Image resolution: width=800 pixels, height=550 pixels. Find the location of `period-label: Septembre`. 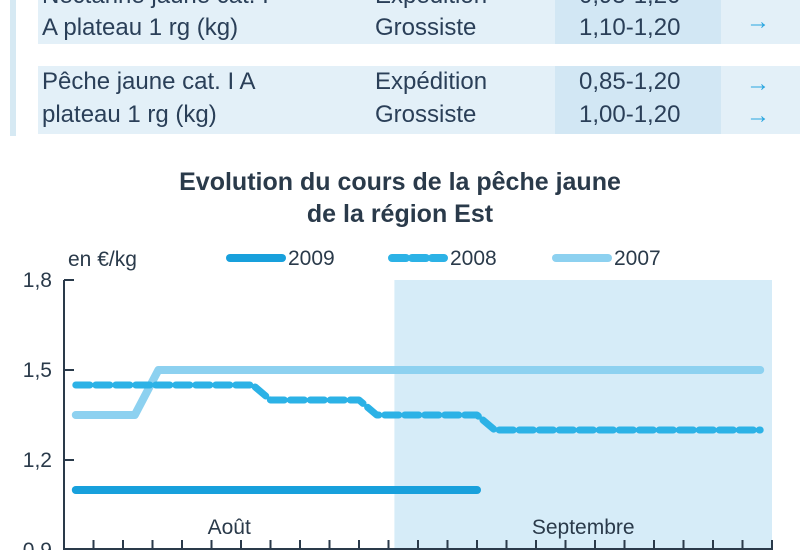

period-label: Septembre is located at coordinates (583, 527).